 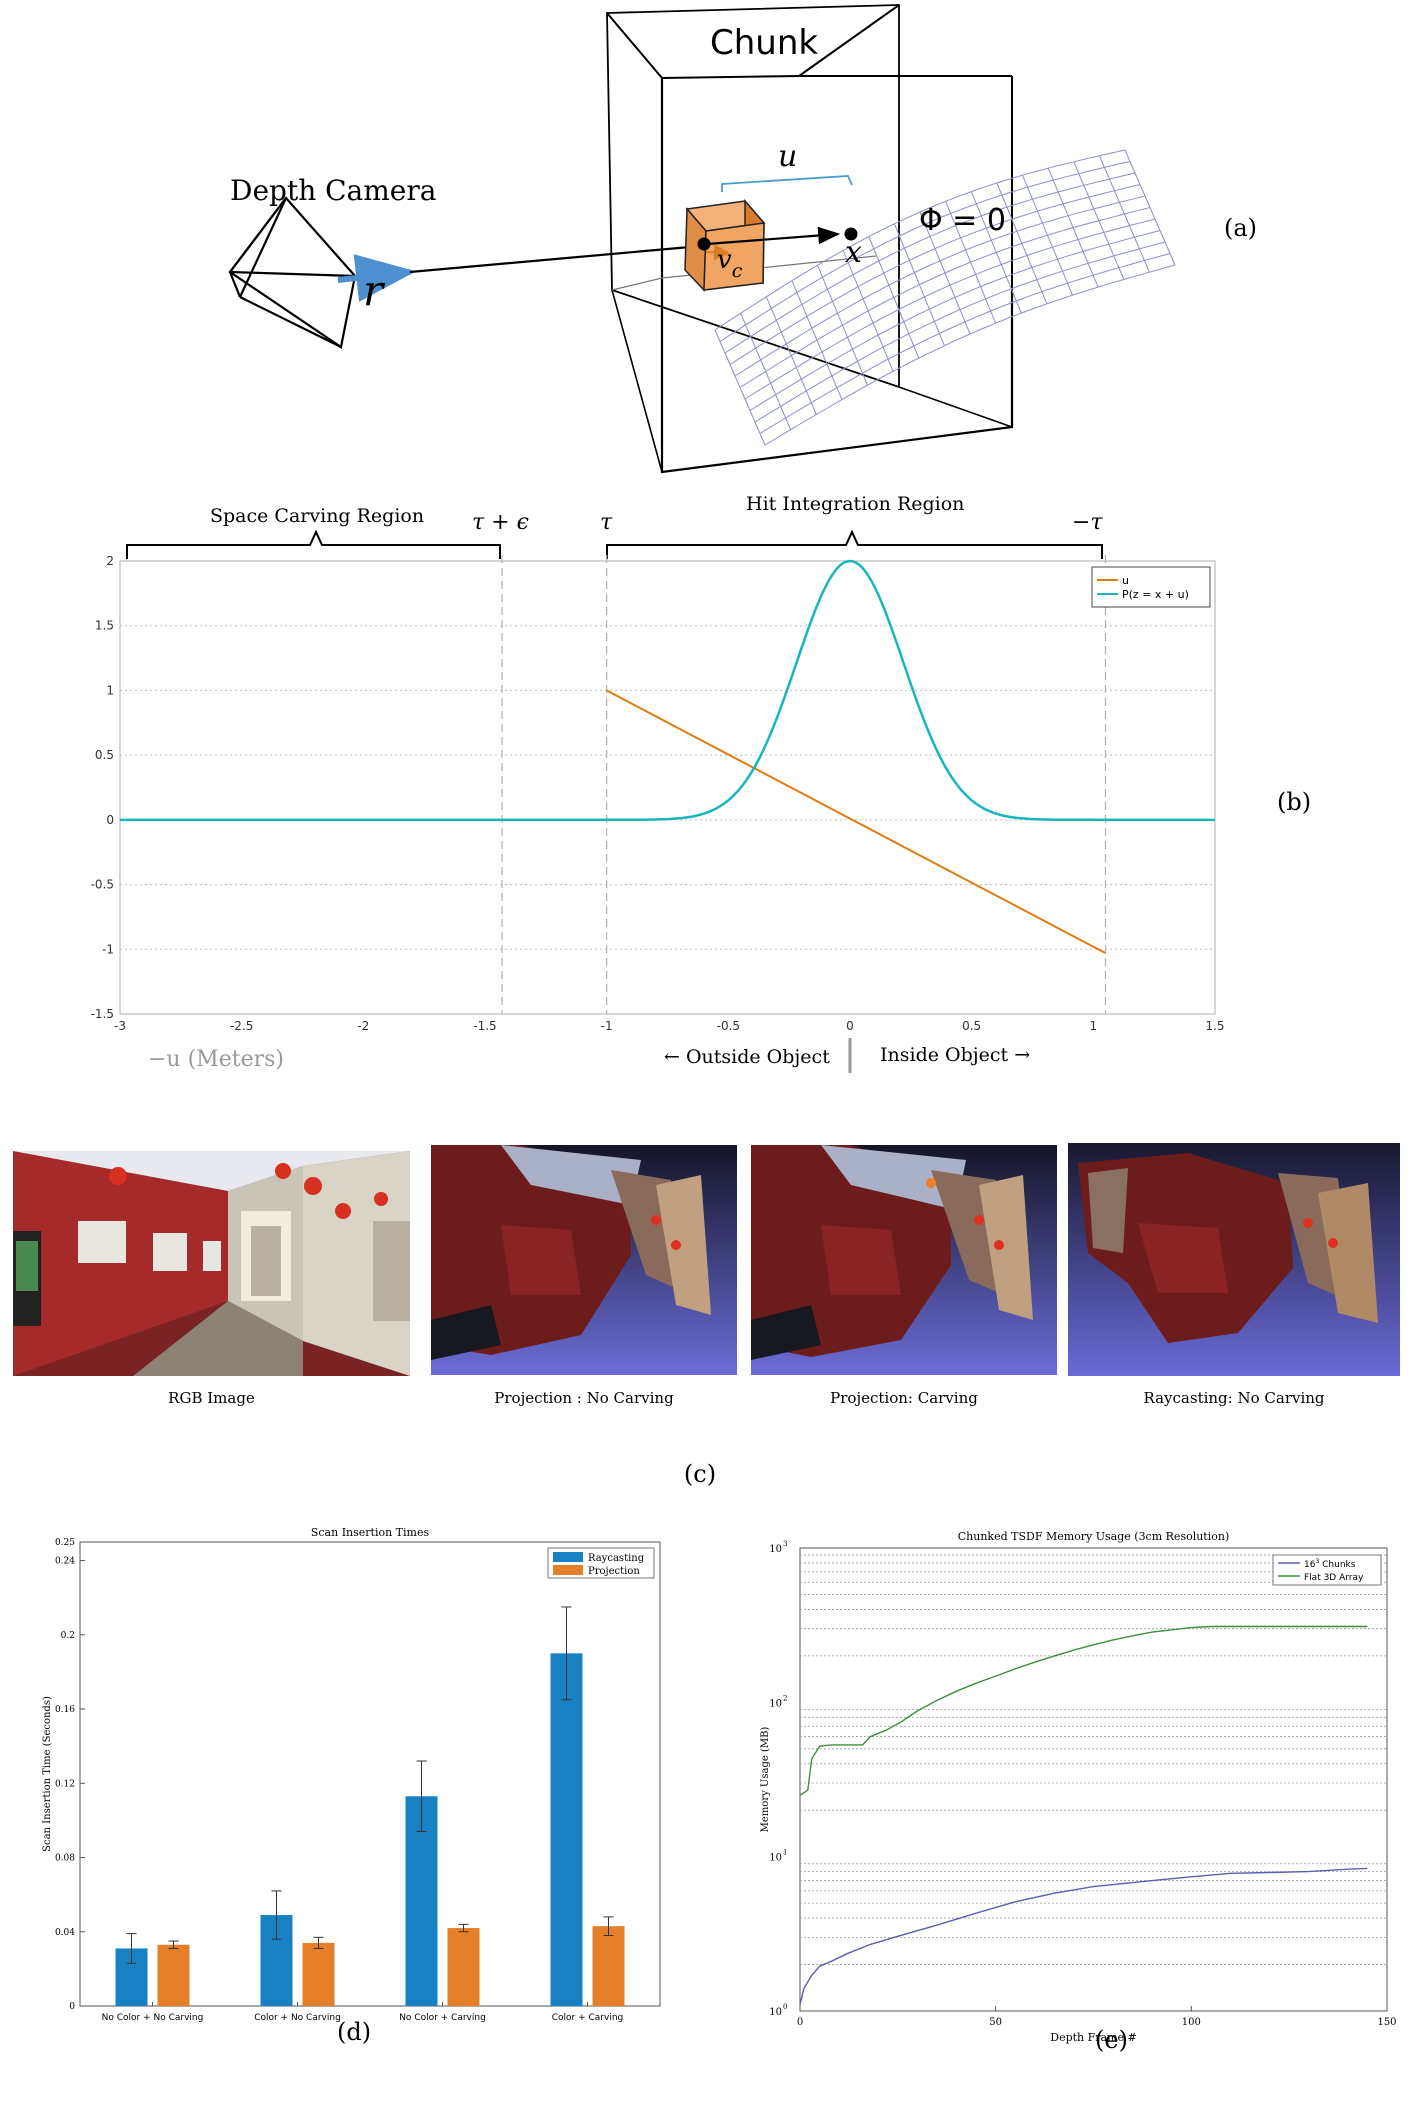 What do you see at coordinates (297, 2018) in the screenshot?
I see `x-tick-label: Color + No Carving` at bounding box center [297, 2018].